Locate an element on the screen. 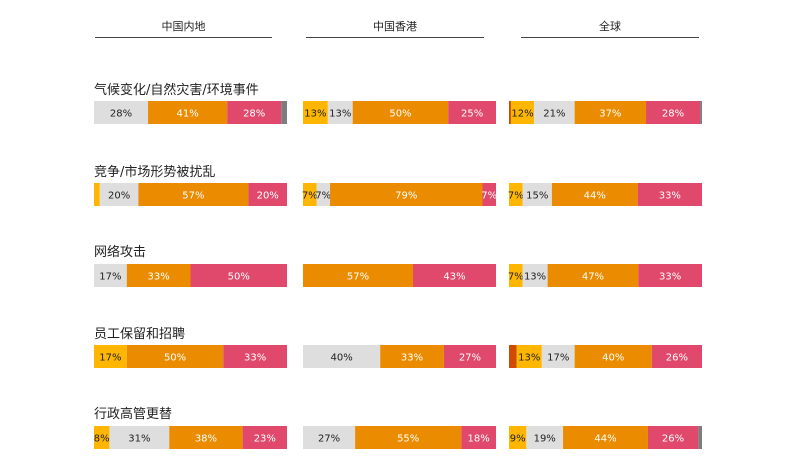  data-label: 23% is located at coordinates (265, 438).